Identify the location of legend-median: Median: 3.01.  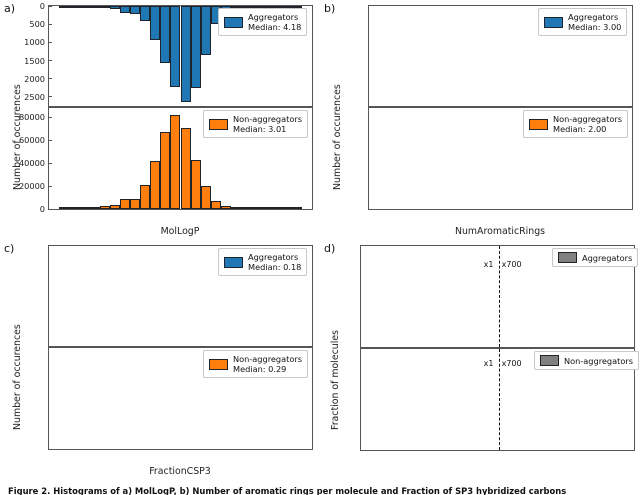
(260, 129).